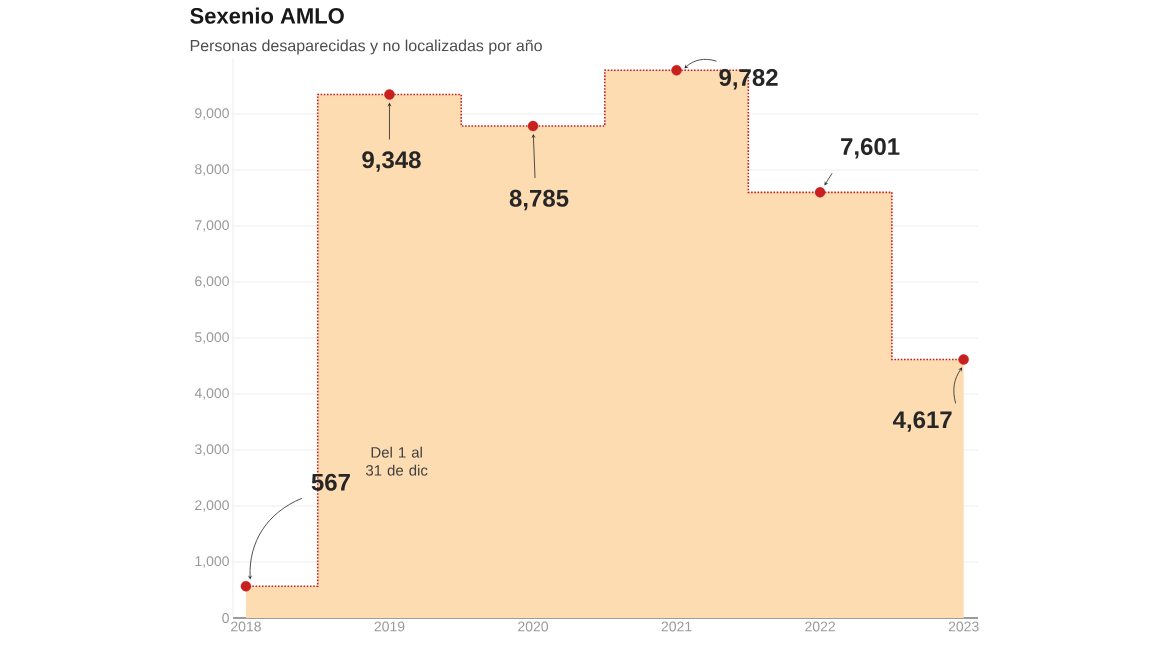  Describe the element at coordinates (539, 200) in the screenshot. I see `data-label: 8,785` at that location.